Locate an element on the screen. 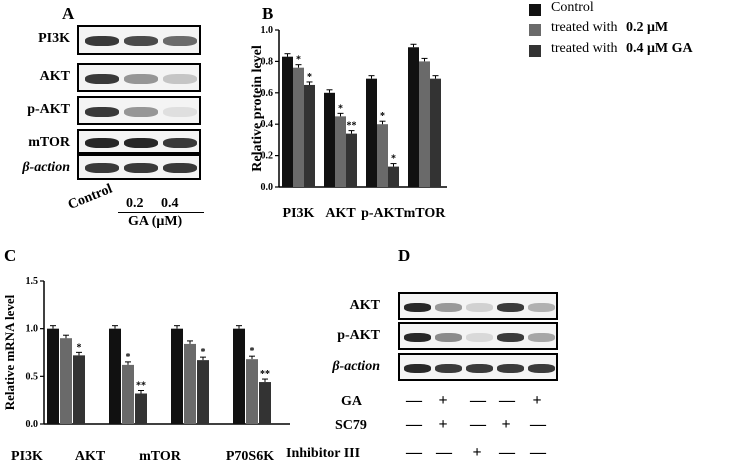 Image resolution: width=750 pixels, height=465 pixels. panel-c-y-tick-label: 1.5 is located at coordinates (32, 281).